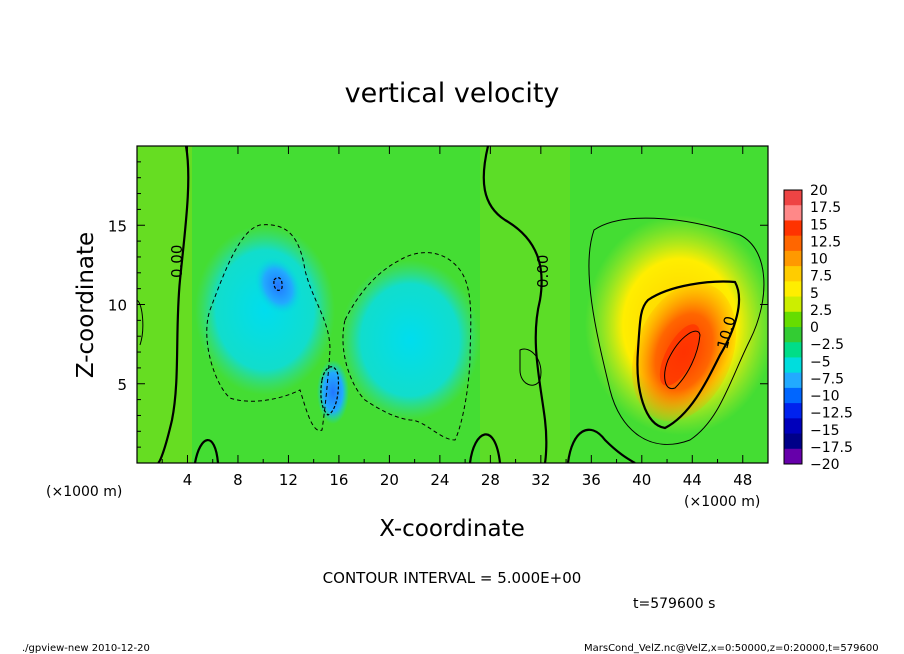 The image size is (904, 654). What do you see at coordinates (819, 225) in the screenshot?
I see `colorbar-label: 15` at bounding box center [819, 225].